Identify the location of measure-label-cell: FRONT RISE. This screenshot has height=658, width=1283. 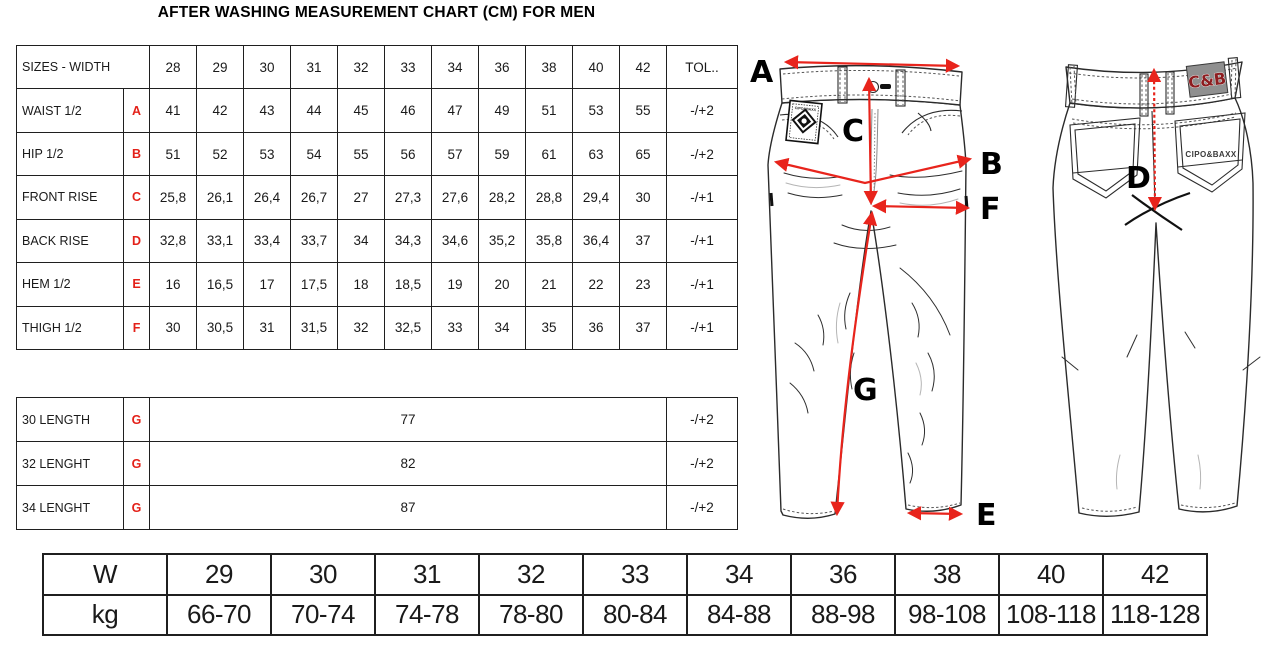
(70, 197).